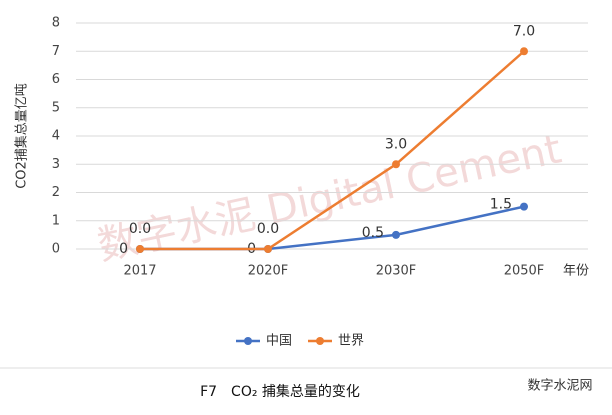 The image size is (612, 415). Describe the element at coordinates (22, 136) in the screenshot. I see `y-axis-title: CO2捕集总量亿吨` at that location.